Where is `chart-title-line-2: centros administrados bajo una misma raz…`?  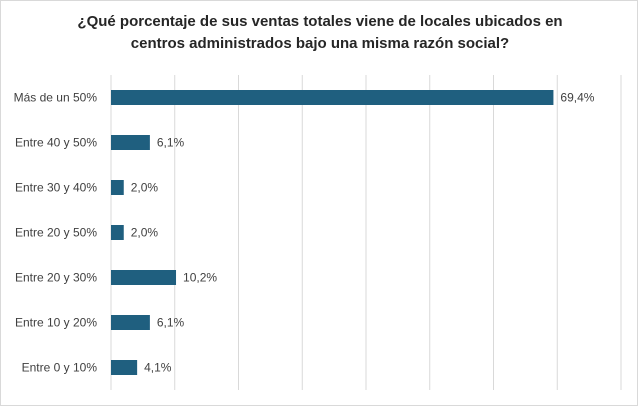
chart-title-line-2: centros administrados bajo una misma raz… is located at coordinates (320, 43).